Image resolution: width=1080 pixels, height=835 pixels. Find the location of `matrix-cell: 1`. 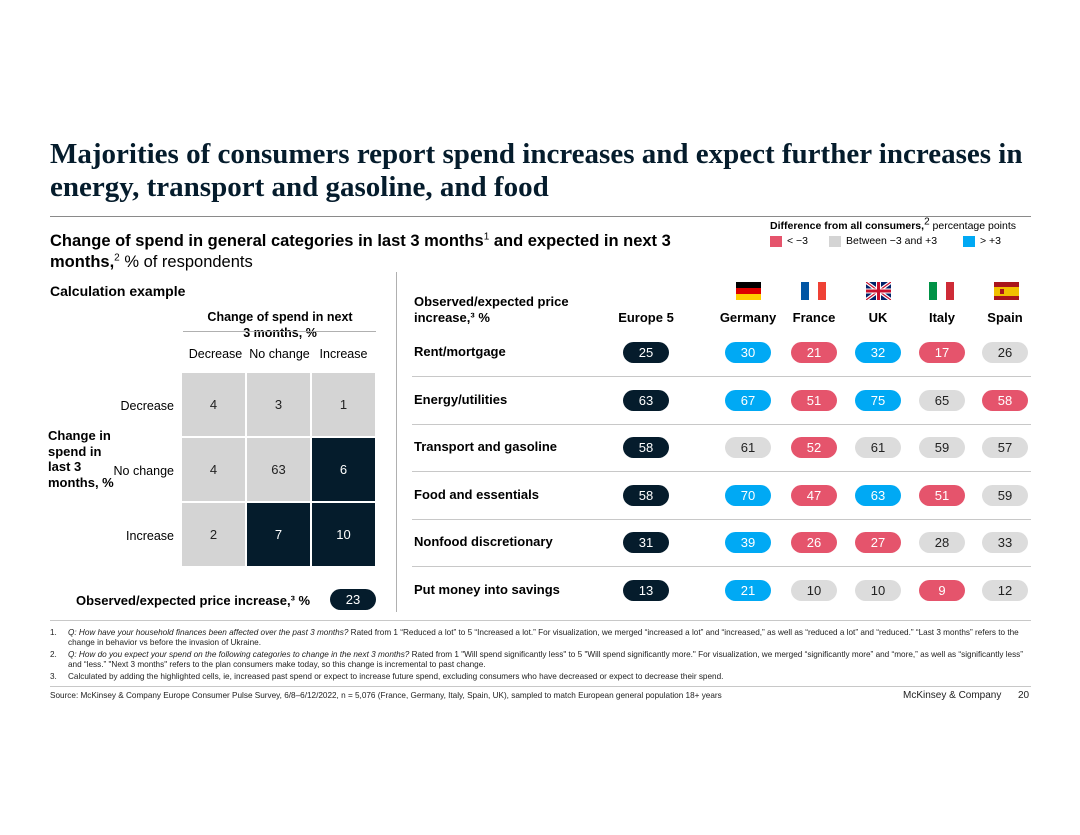

matrix-cell: 1 is located at coordinates (343, 404).